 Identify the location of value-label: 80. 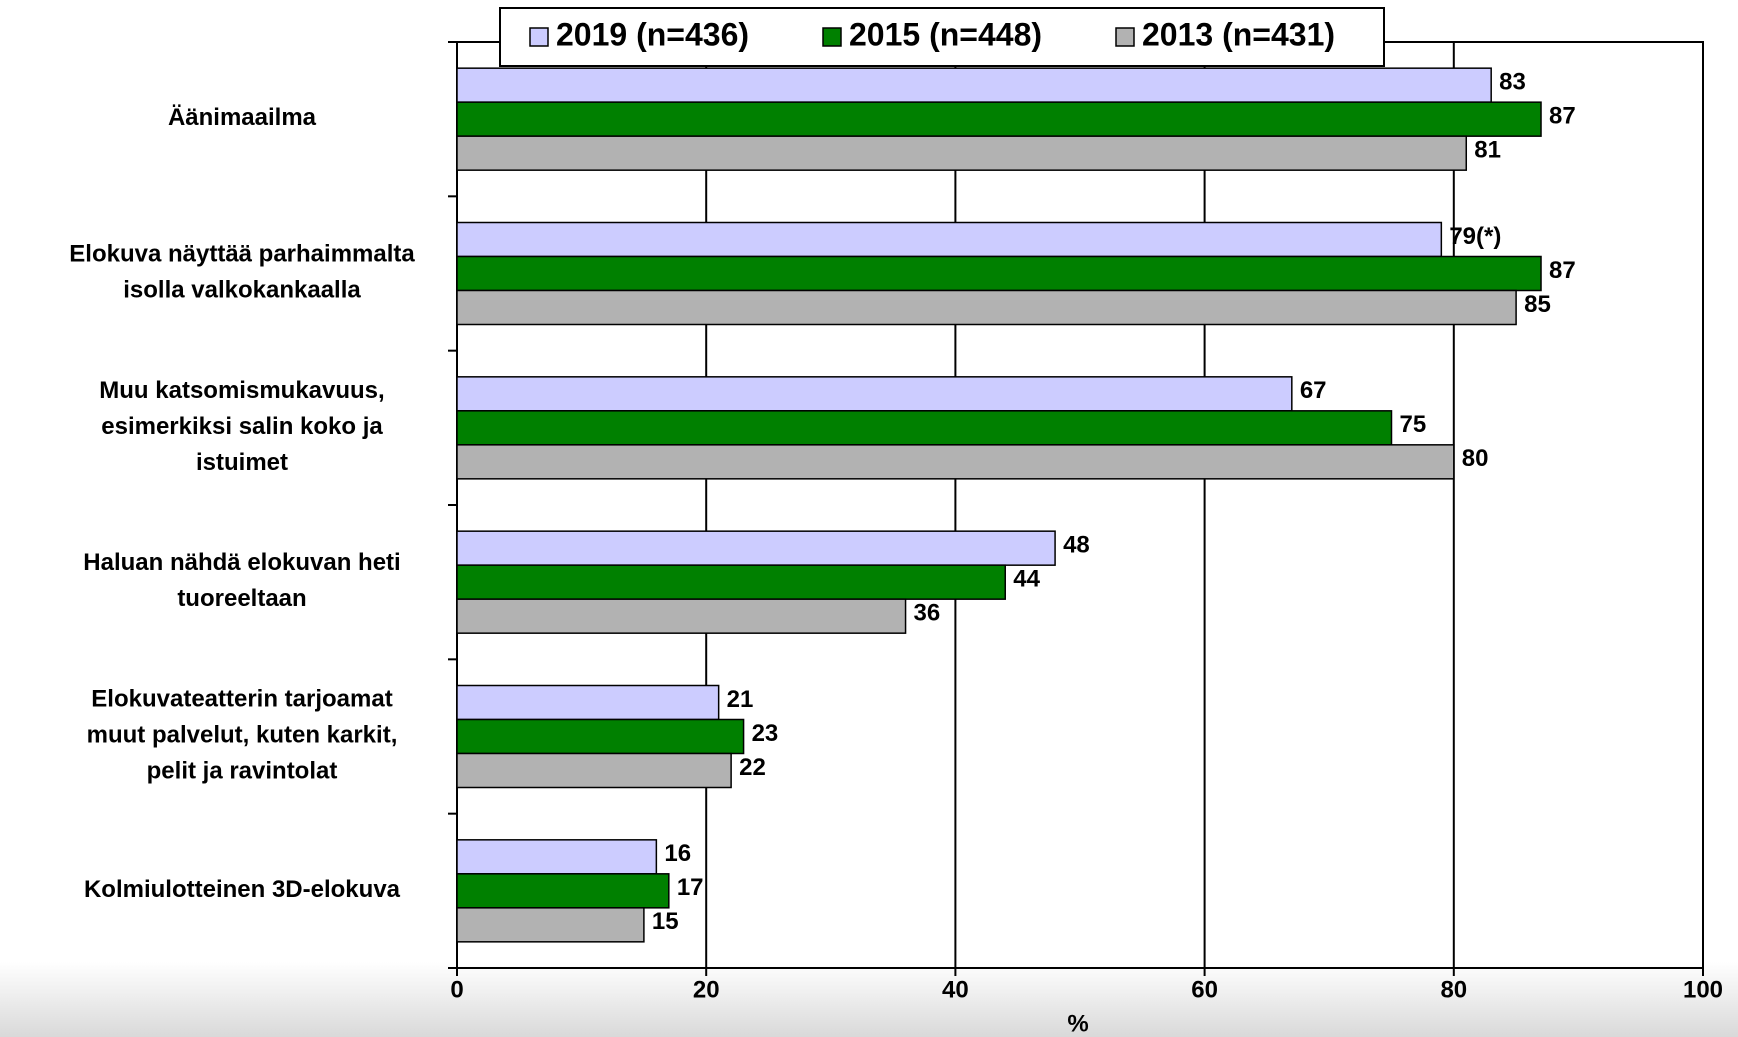
(1475, 458).